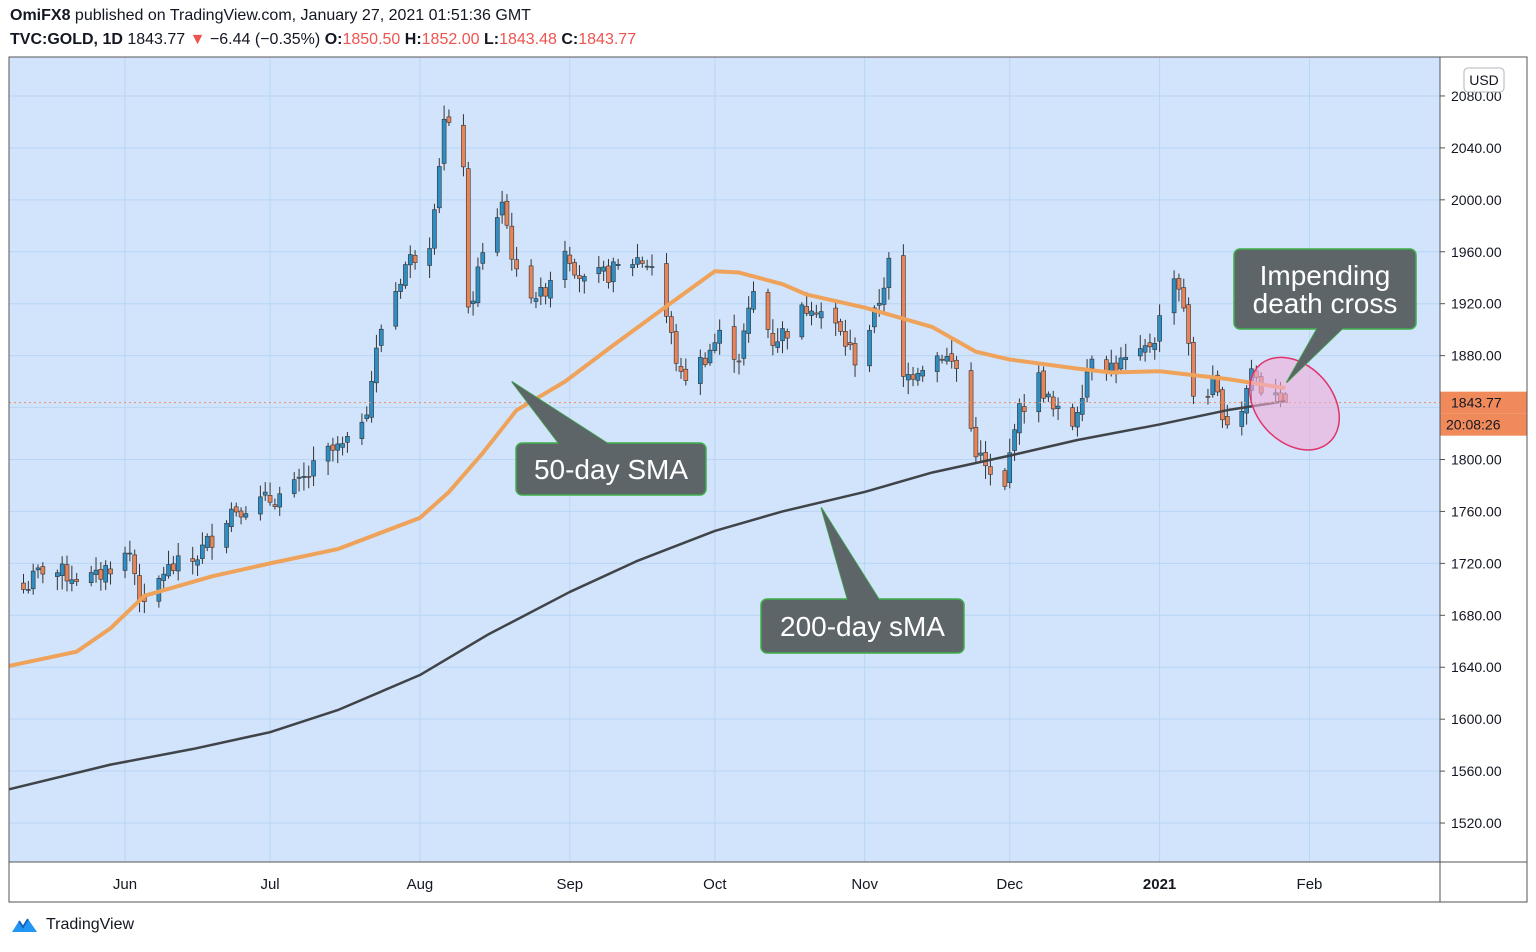  Describe the element at coordinates (197, 39) in the screenshot. I see `down-arrow-icon: ▼` at that location.